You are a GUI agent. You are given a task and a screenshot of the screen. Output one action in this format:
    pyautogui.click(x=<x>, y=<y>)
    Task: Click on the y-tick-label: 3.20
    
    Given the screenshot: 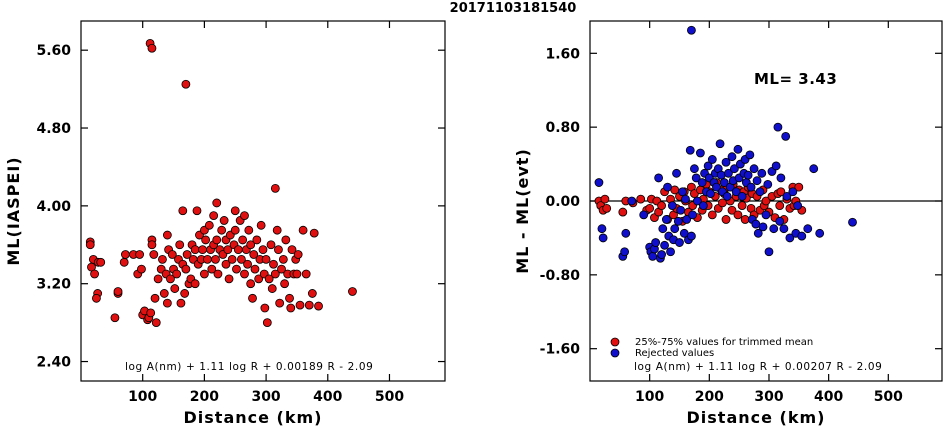 What is the action you would take?
    pyautogui.click(x=53, y=285)
    